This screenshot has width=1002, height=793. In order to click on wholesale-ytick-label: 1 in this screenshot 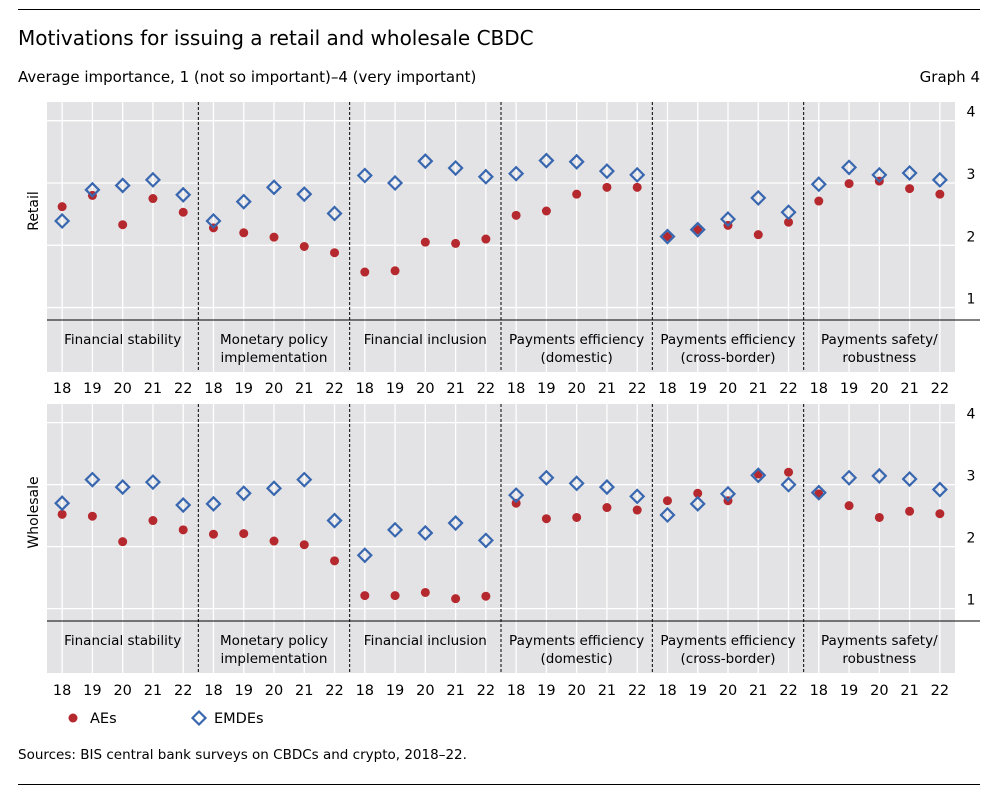, I will do `click(971, 601)`.